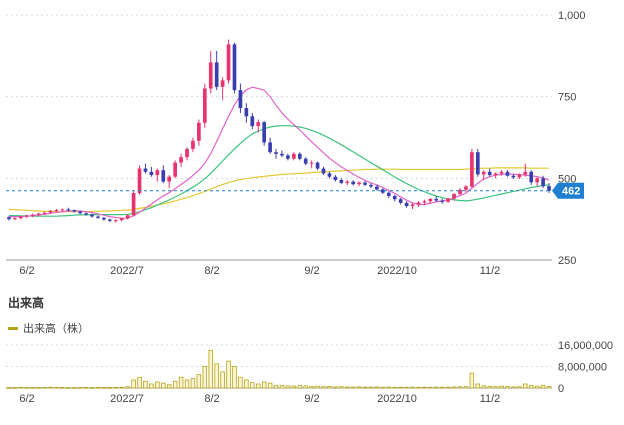 Image resolution: width=624 pixels, height=425 pixels. Describe the element at coordinates (48, 328) in the screenshot. I see `volume-legend: 出来高（株）` at that location.